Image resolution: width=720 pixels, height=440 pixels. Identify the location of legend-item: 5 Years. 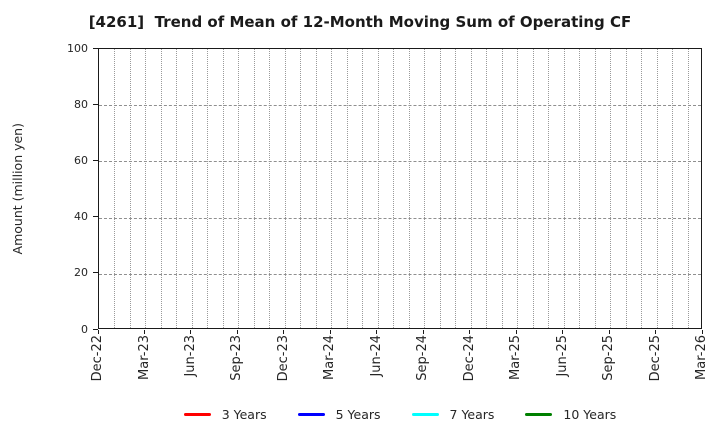
(339, 414).